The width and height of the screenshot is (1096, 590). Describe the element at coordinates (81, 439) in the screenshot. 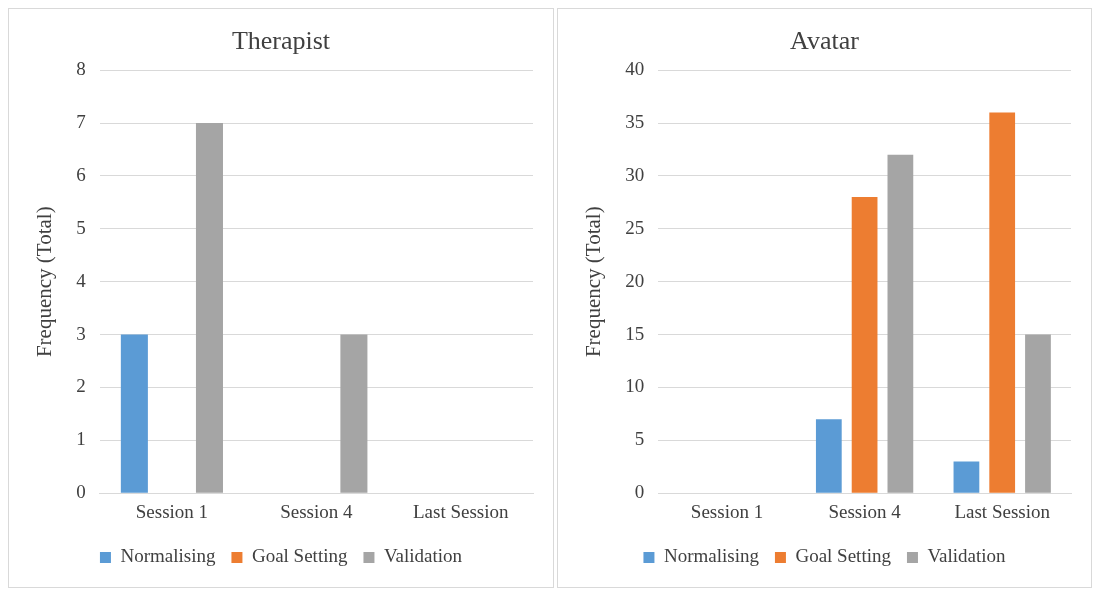

I see `y-tick-label: 1` at that location.